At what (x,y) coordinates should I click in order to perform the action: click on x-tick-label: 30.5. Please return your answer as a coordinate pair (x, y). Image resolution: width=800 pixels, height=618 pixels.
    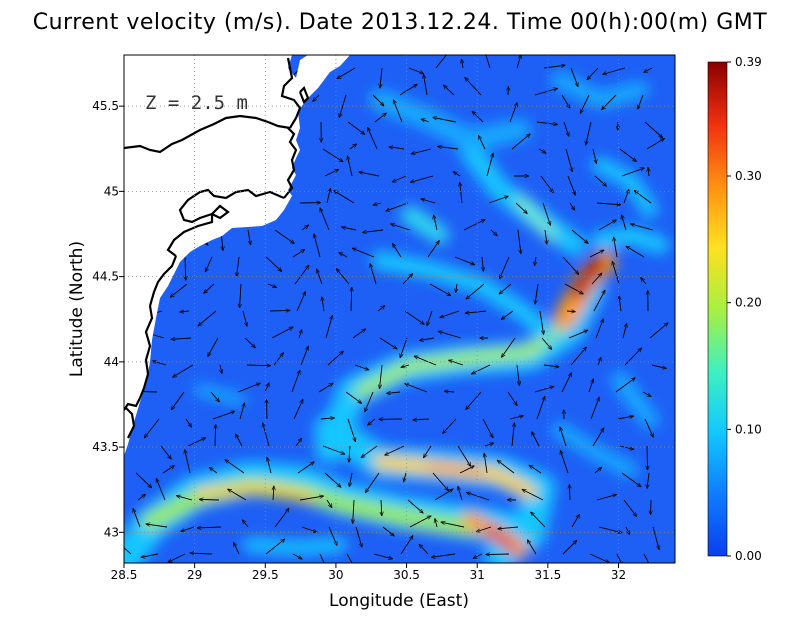
    Looking at the image, I should click on (406, 575).